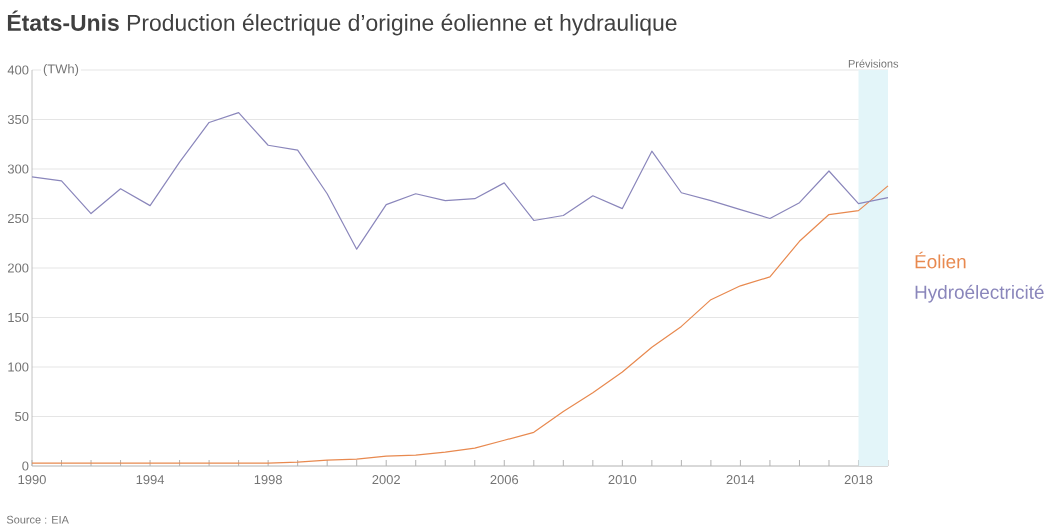 Image resolution: width=1060 pixels, height=530 pixels. Describe the element at coordinates (940, 260) in the screenshot. I see `text: Éolien` at that location.